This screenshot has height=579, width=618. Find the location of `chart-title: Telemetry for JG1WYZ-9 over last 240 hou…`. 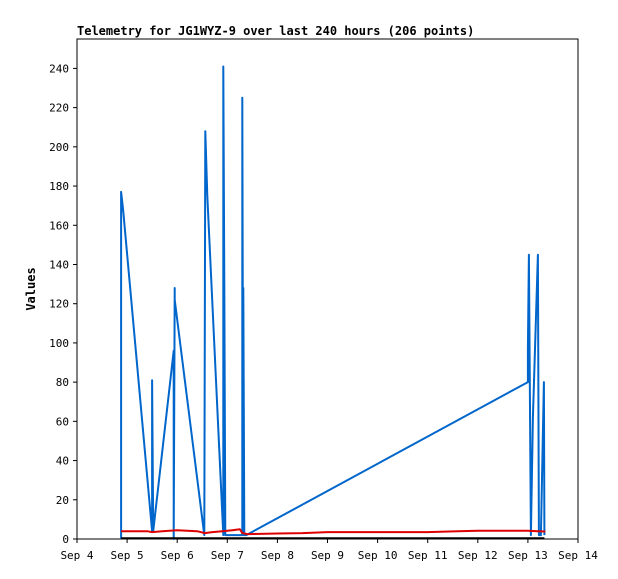

chart-title: Telemetry for JG1WYZ-9 over last 240 hou… is located at coordinates (275, 31).